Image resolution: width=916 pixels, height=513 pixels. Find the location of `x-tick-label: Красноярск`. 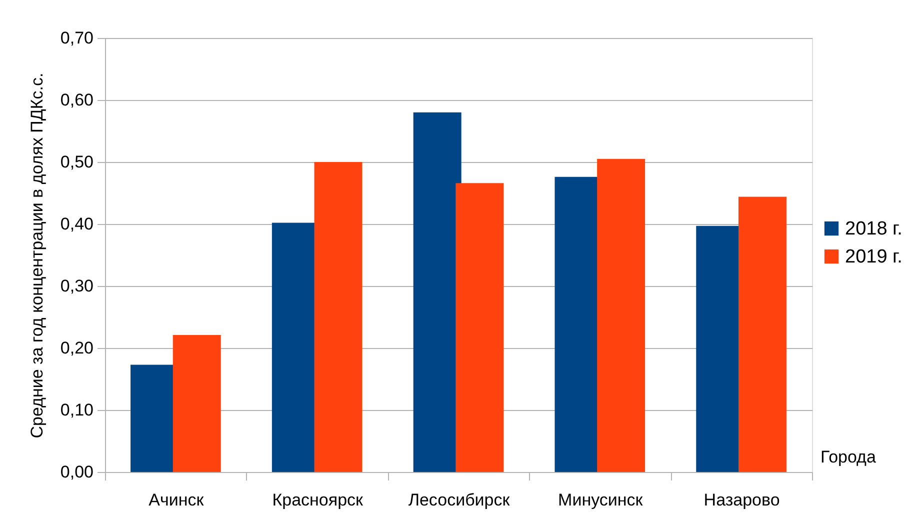

x-tick-label: Красноярск is located at coordinates (318, 500).